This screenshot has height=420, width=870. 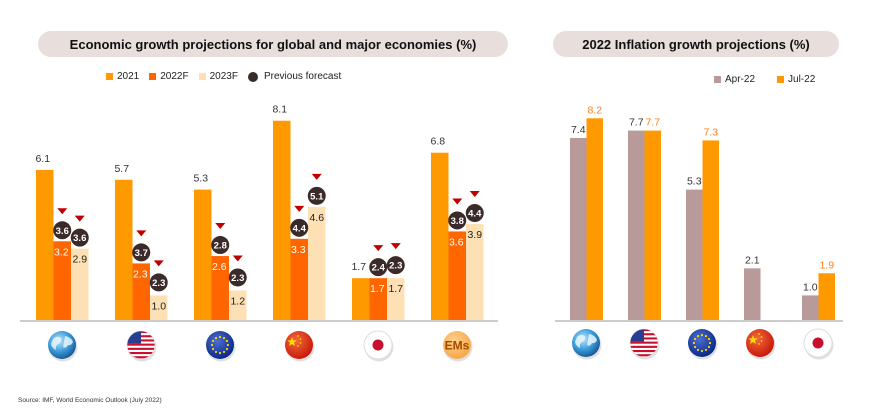 I want to click on previous-forecast-value: 4.4, so click(x=300, y=228).